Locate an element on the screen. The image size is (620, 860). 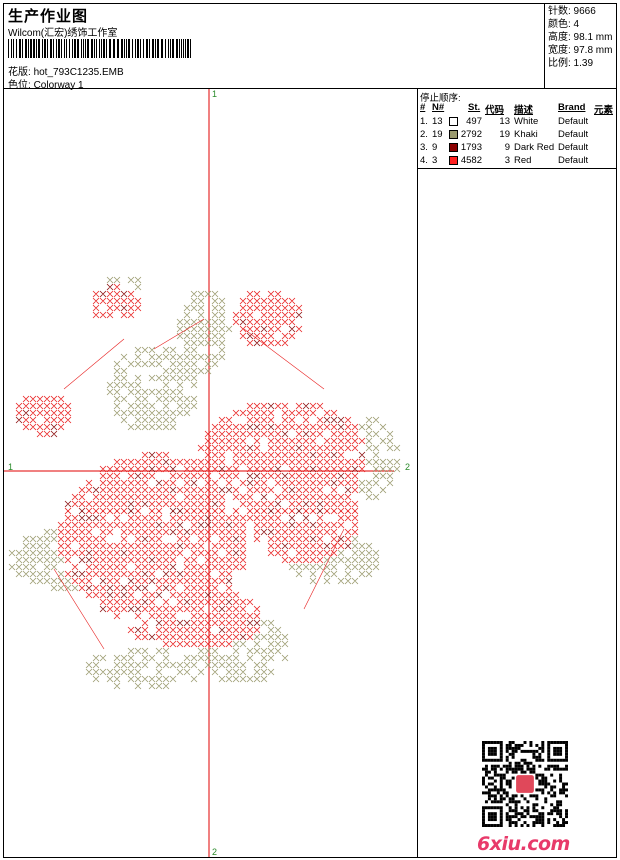
row-number: 4. is located at coordinates (424, 160).